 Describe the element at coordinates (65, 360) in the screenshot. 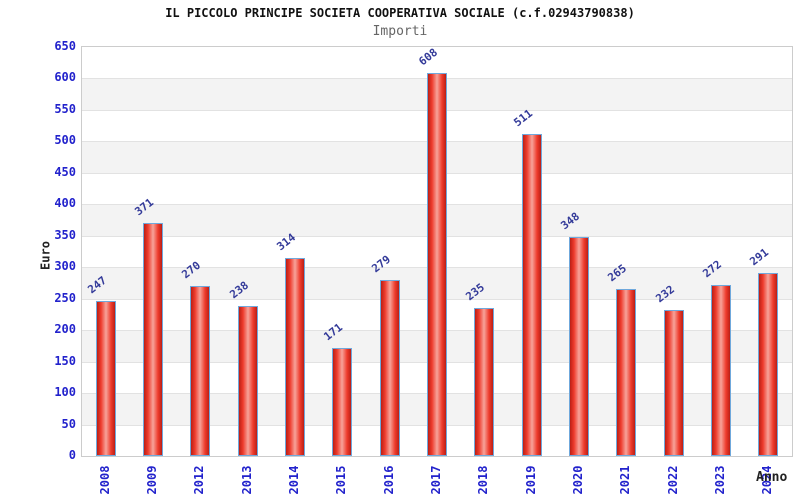

I see `y-tick-label: 150` at that location.